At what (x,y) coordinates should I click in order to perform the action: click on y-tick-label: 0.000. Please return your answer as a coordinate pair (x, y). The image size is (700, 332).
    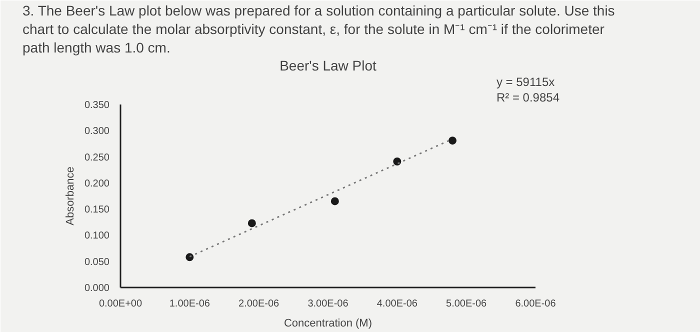
    Looking at the image, I should click on (97, 288).